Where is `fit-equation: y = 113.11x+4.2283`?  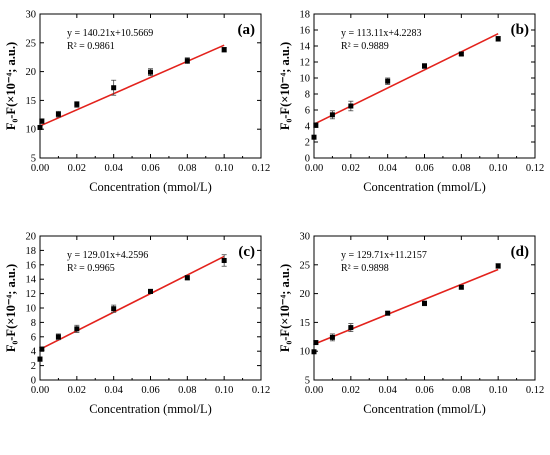 fit-equation: y = 113.11x+4.2283 is located at coordinates (381, 33).